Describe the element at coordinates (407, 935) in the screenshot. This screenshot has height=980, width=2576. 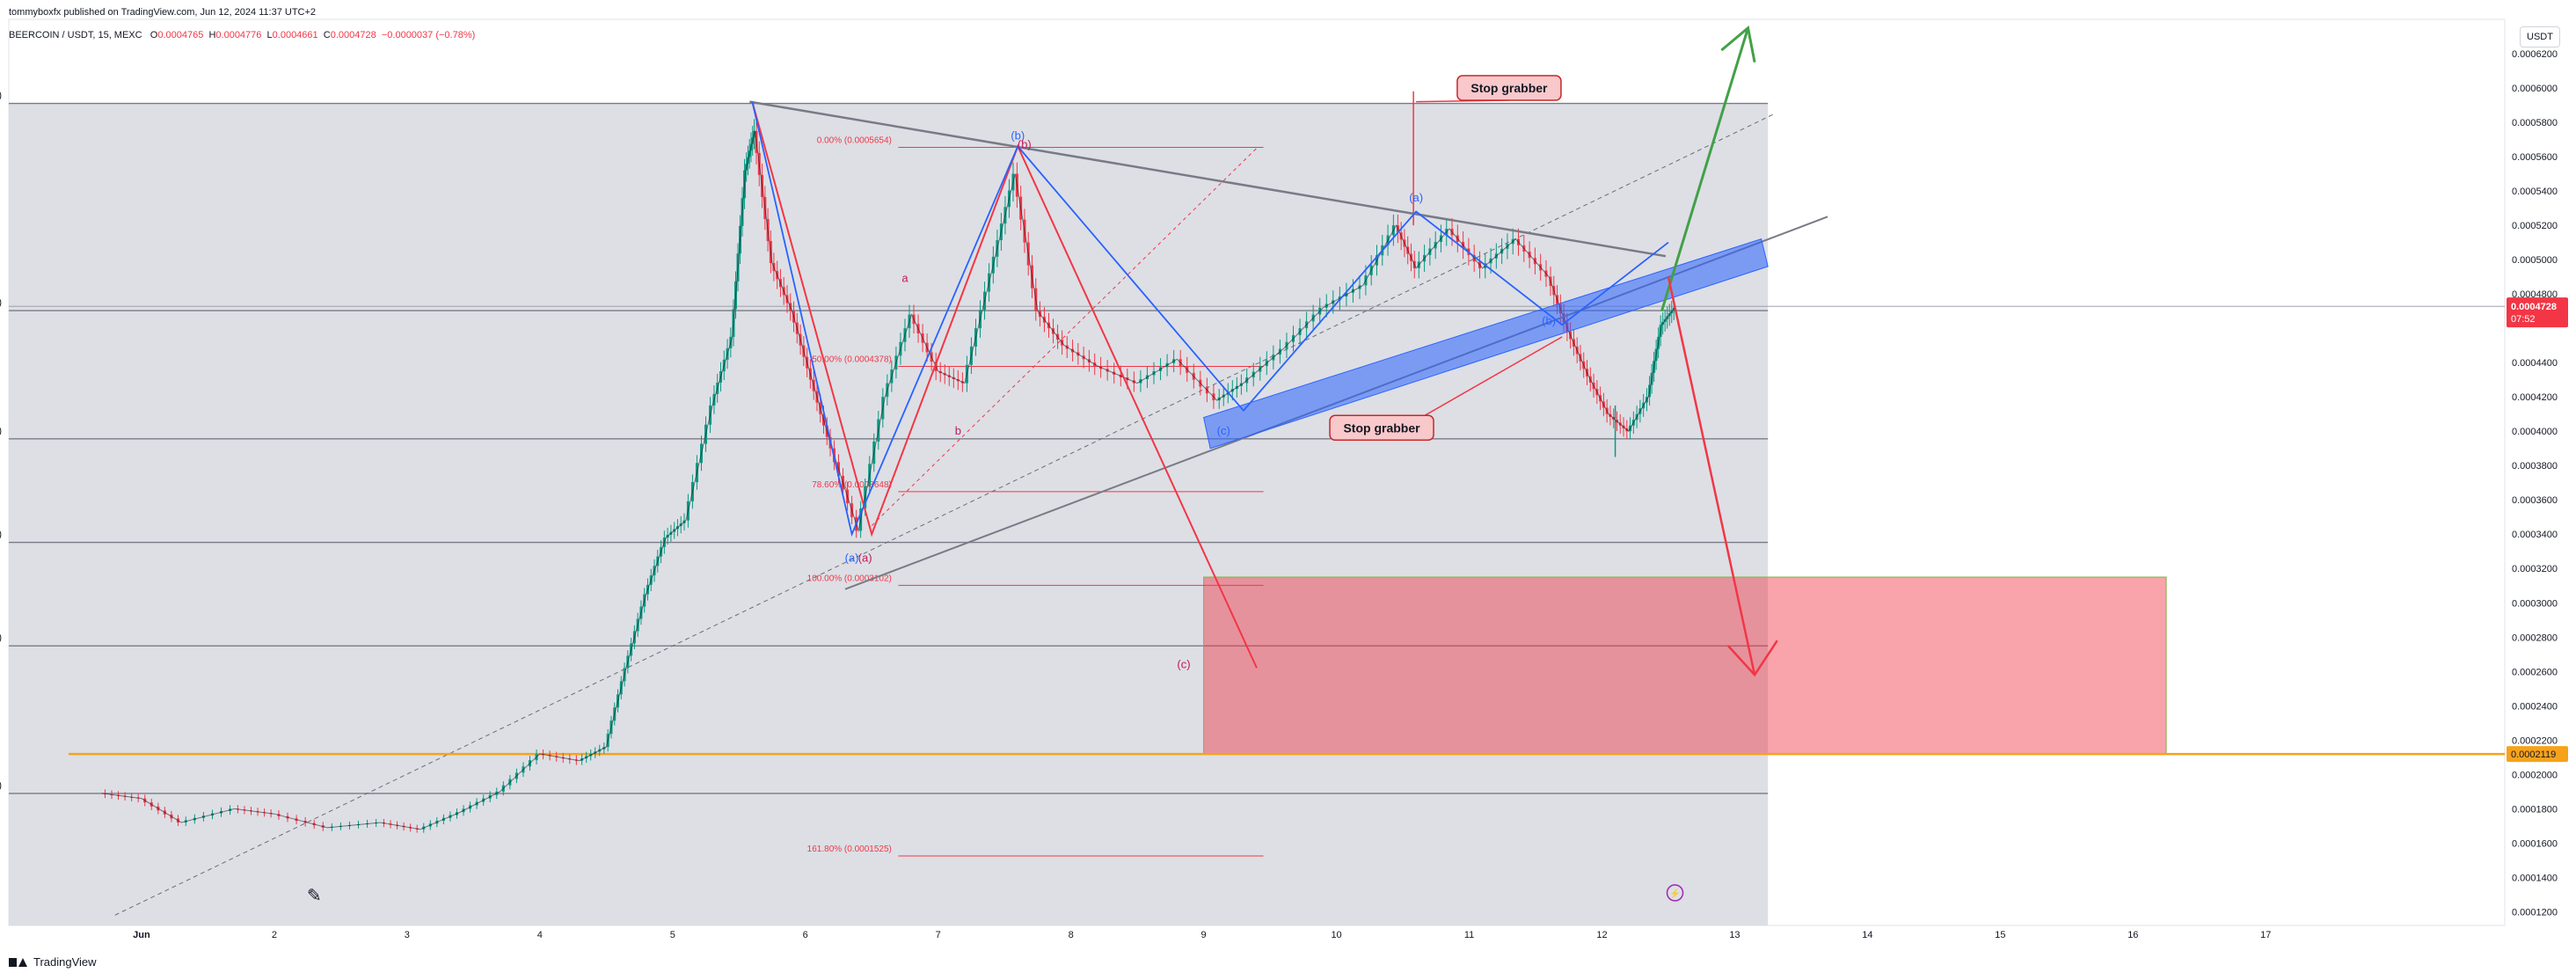
I see `x-tick-label: 3` at that location.